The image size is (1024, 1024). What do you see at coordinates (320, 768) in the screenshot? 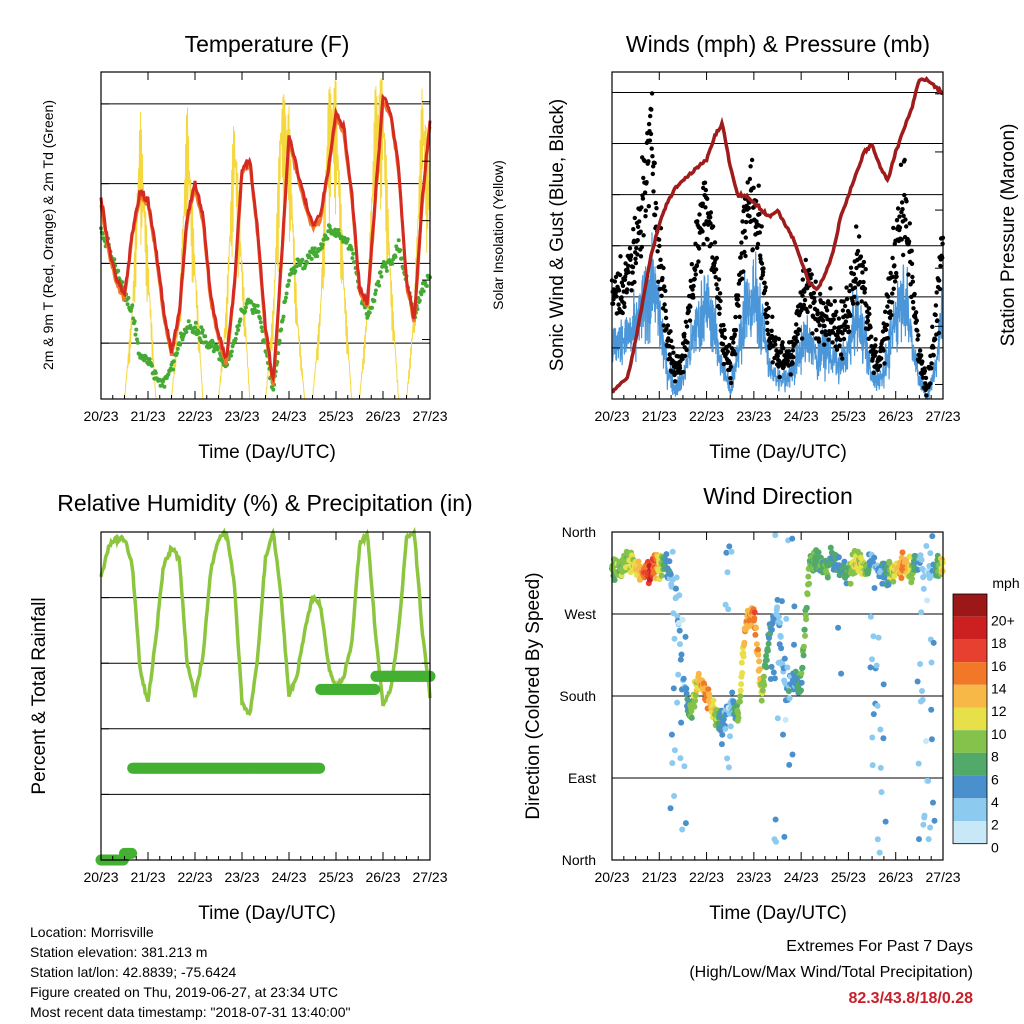
I see `rainfall-point` at bounding box center [320, 768].